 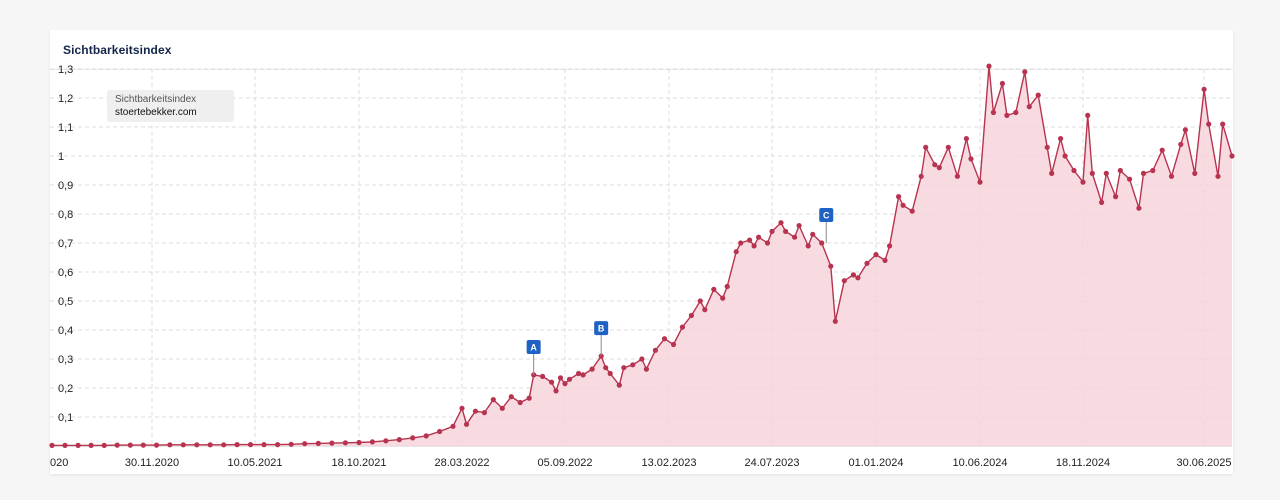 What do you see at coordinates (152, 463) in the screenshot?
I see `x-tick-label: 30.11.2020` at bounding box center [152, 463].